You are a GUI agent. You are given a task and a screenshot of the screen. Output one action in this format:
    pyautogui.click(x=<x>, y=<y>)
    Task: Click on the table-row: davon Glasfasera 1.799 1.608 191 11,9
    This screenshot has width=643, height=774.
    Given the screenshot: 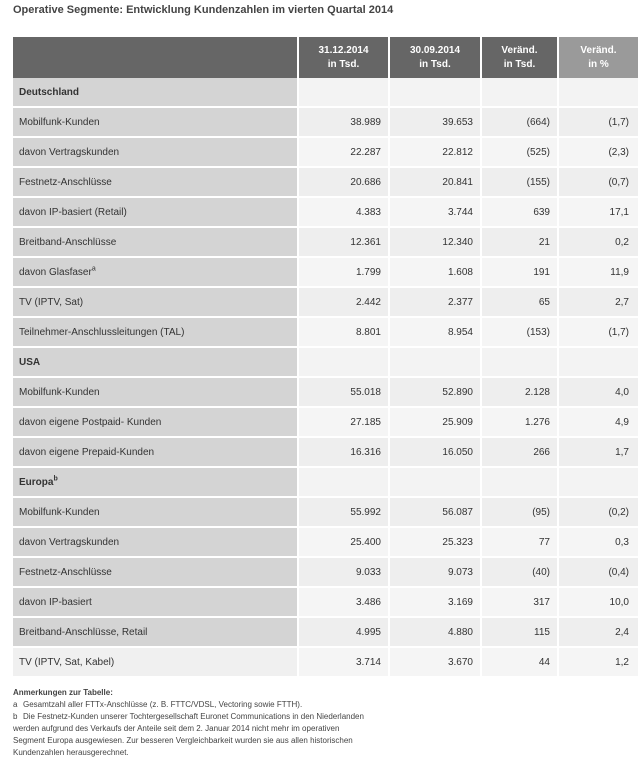 What is the action you would take?
    pyautogui.click(x=325, y=272)
    